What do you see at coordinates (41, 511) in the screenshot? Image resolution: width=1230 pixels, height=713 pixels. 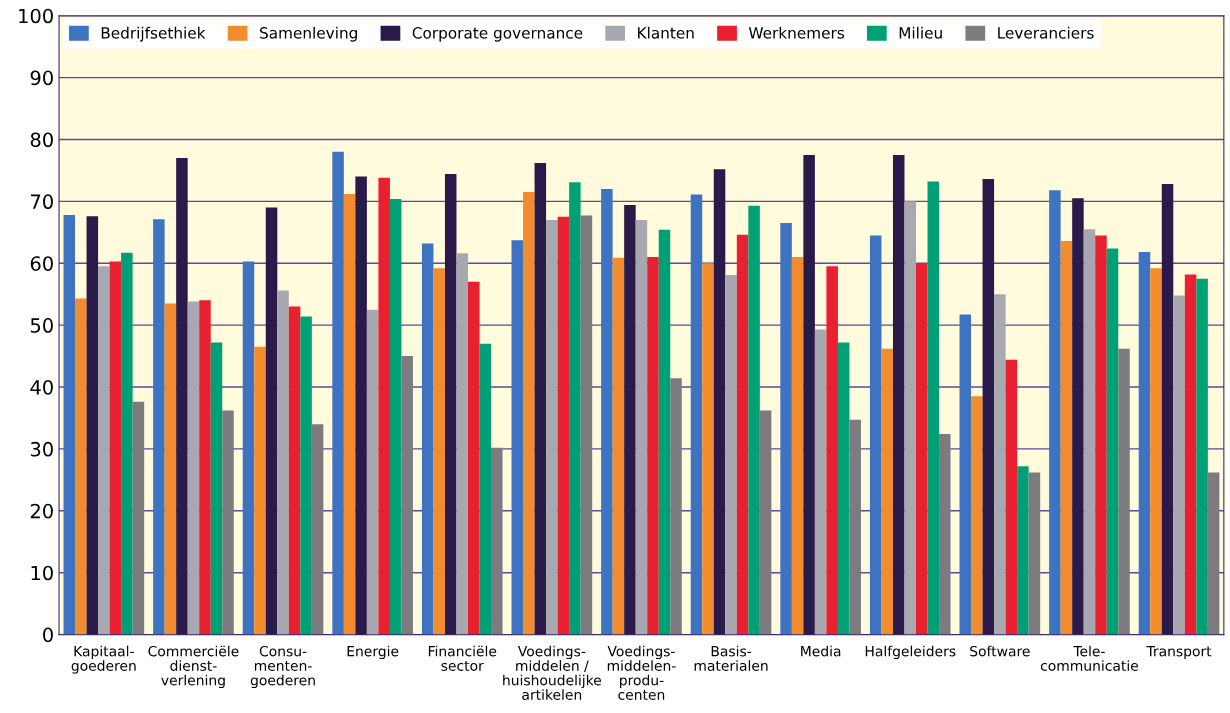 I see `y-tick-label: 20` at bounding box center [41, 511].